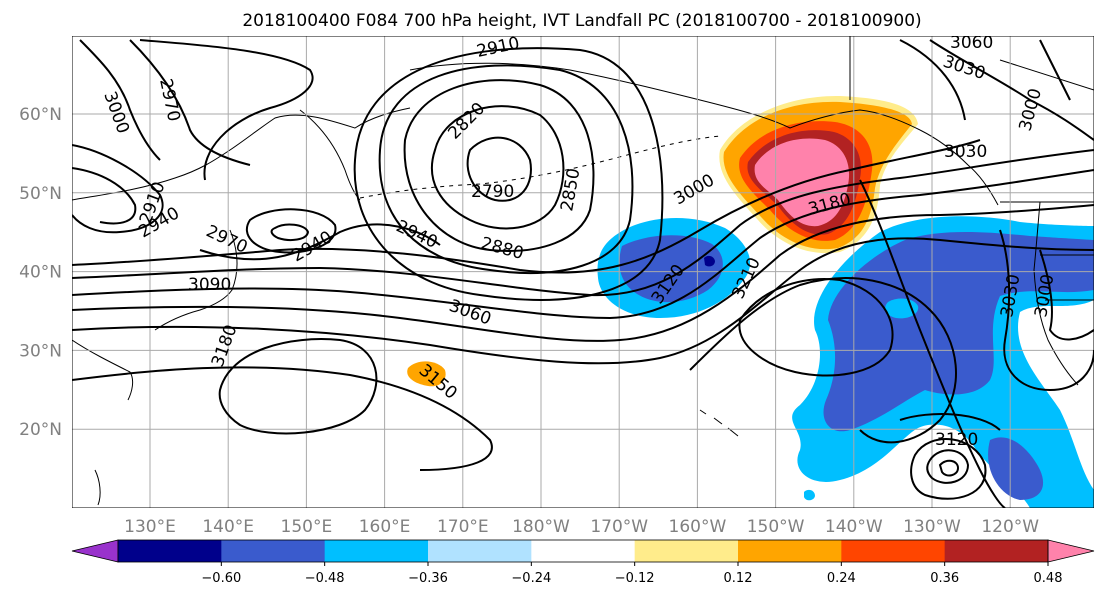 Image resolution: width=1105 pixels, height=601 pixels. I want to click on contour-label: 2790, so click(492, 192).